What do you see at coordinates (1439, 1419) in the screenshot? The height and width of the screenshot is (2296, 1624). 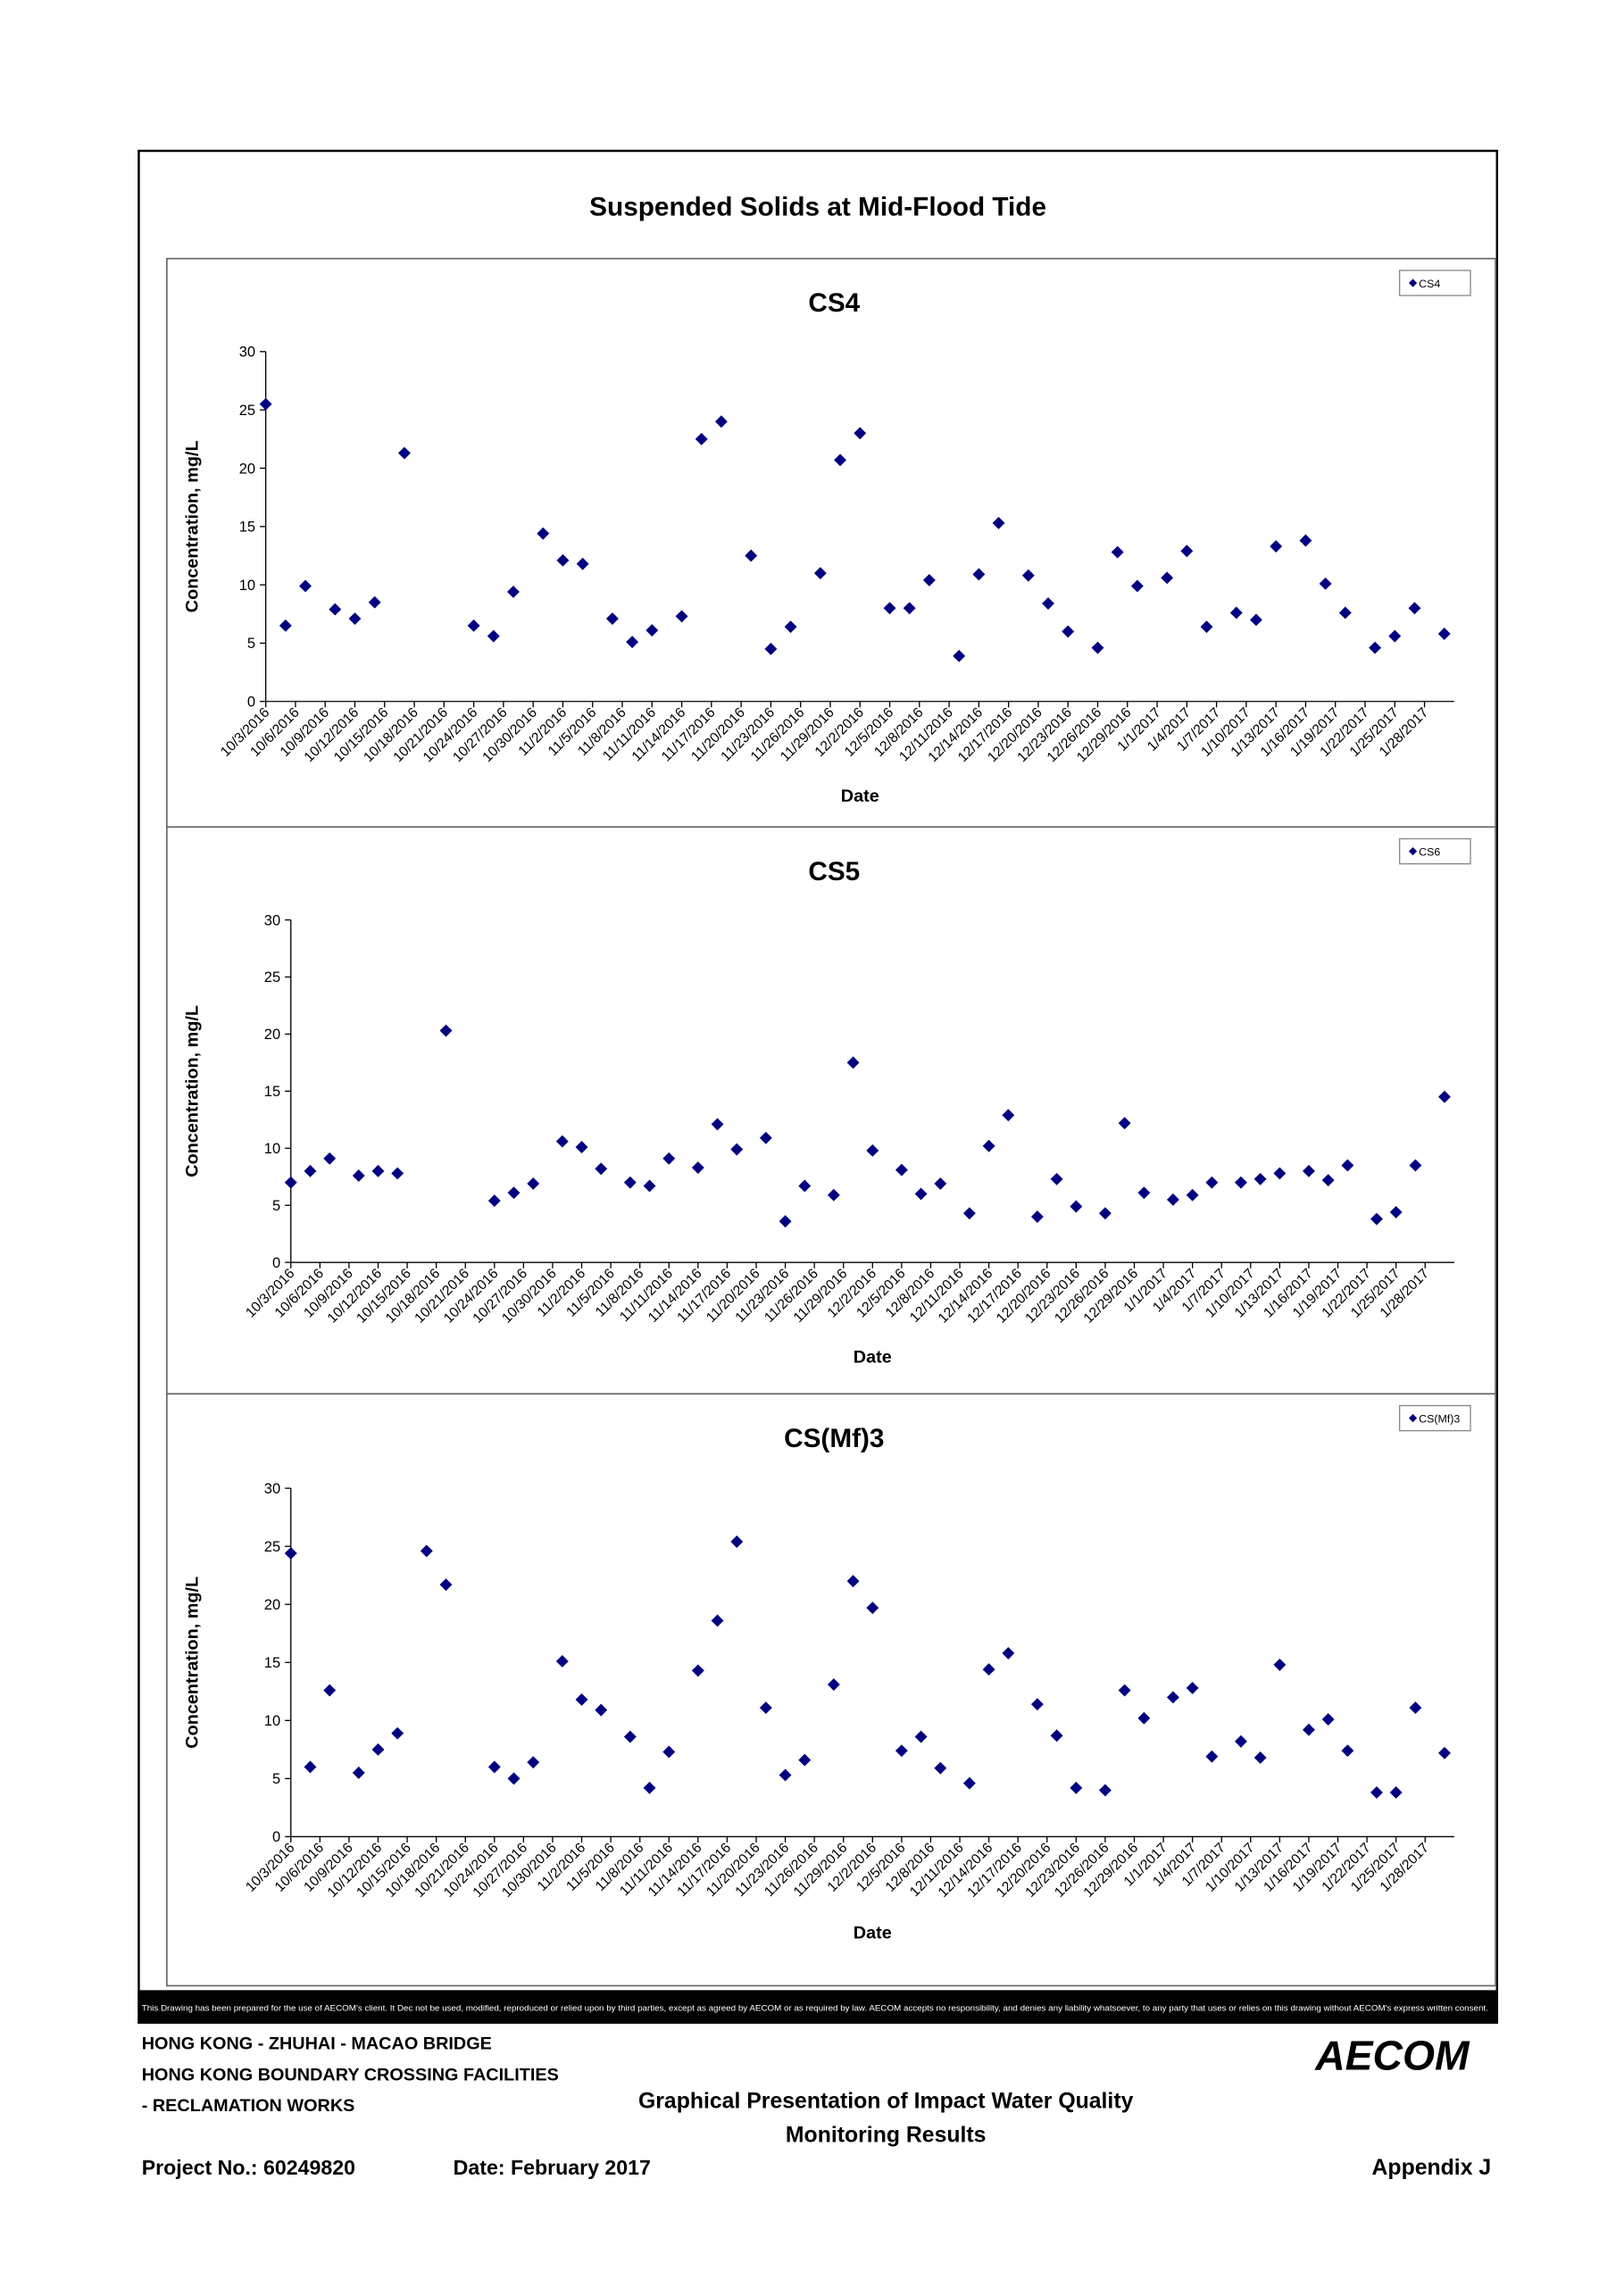 I see `legend-label: CS(Mf)3` at bounding box center [1439, 1419].